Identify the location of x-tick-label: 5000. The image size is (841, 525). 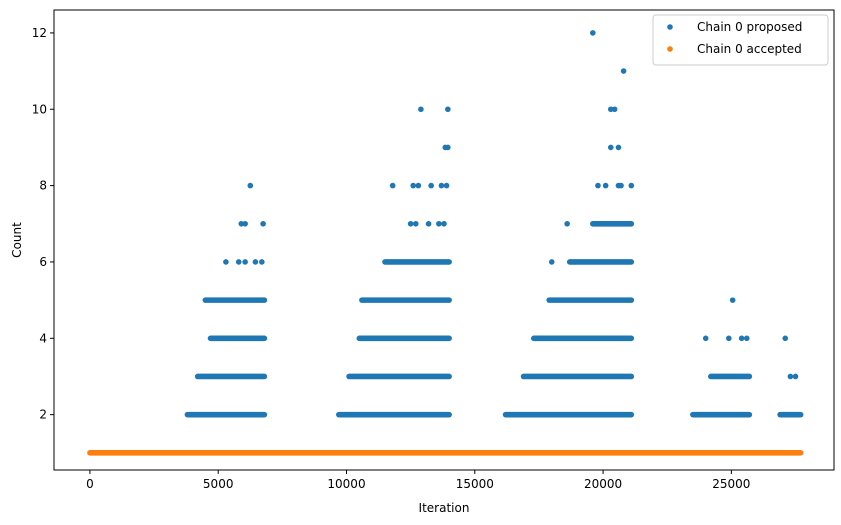
(218, 484).